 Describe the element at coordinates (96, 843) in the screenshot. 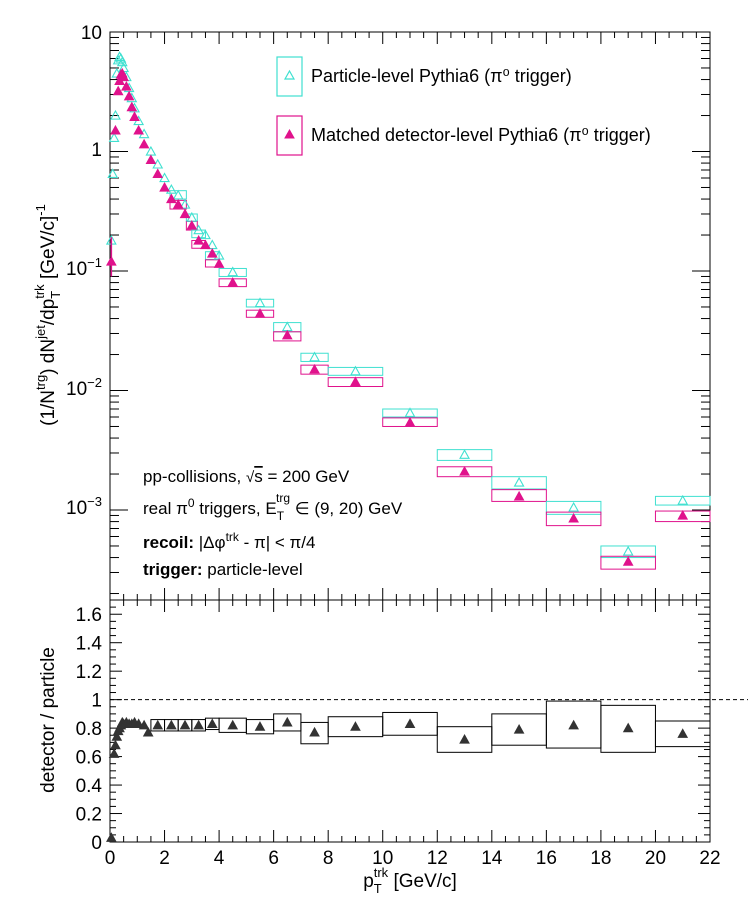

I see `y-tick-label: 0` at that location.